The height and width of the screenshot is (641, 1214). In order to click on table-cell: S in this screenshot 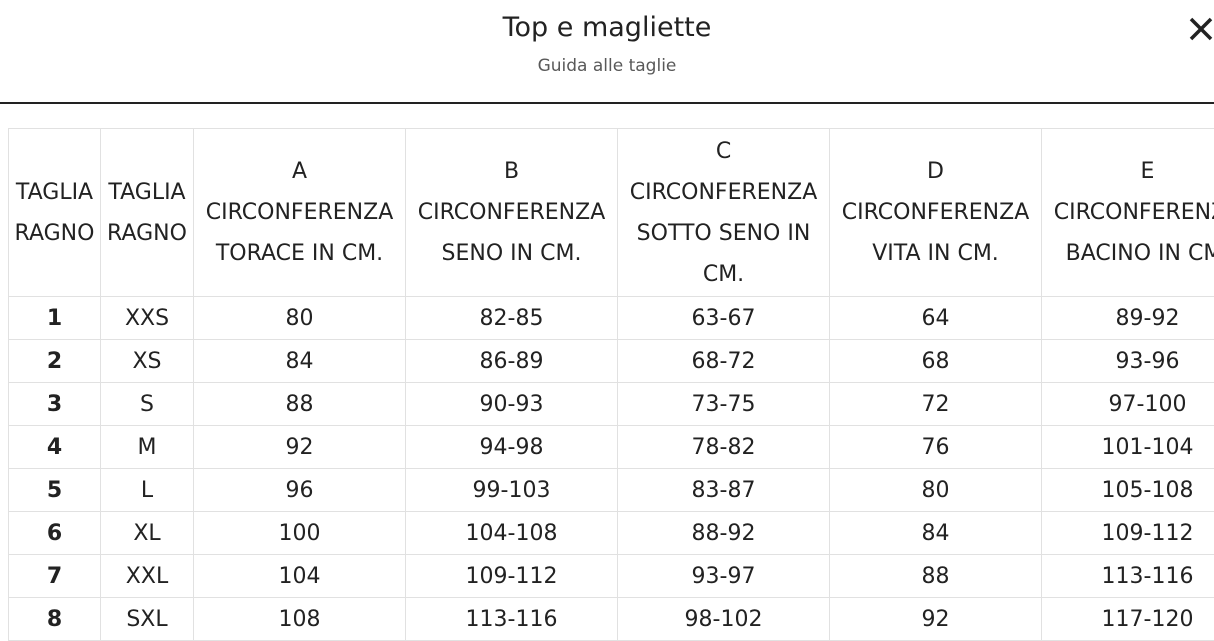, I will do `click(147, 404)`.